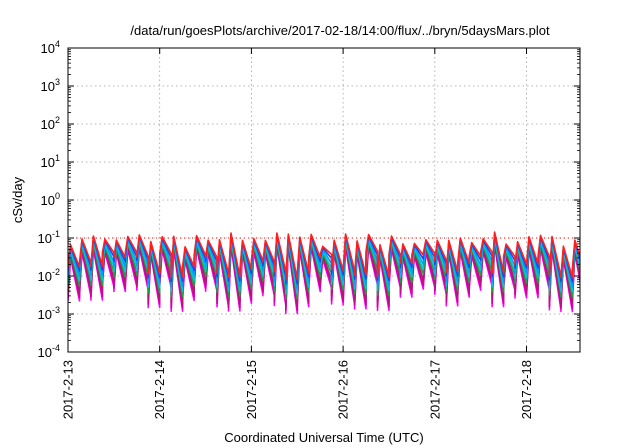 Image resolution: width=640 pixels, height=448 pixels. Describe the element at coordinates (343, 389) in the screenshot. I see `x-tick-label: 2017-2-16` at that location.